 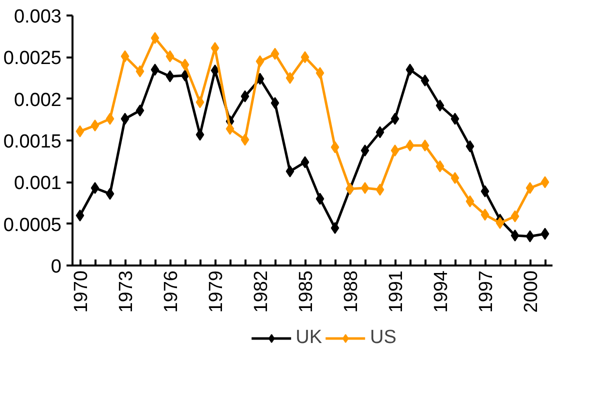 What do you see at coordinates (531, 291) in the screenshot?
I see `x-tick-label: 2000` at bounding box center [531, 291].